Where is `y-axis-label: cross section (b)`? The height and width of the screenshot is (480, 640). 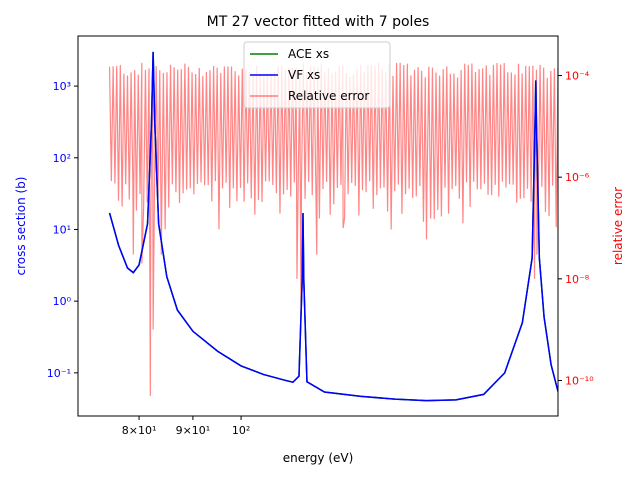
y-axis-label: cross section (b) is located at coordinates (21, 226).